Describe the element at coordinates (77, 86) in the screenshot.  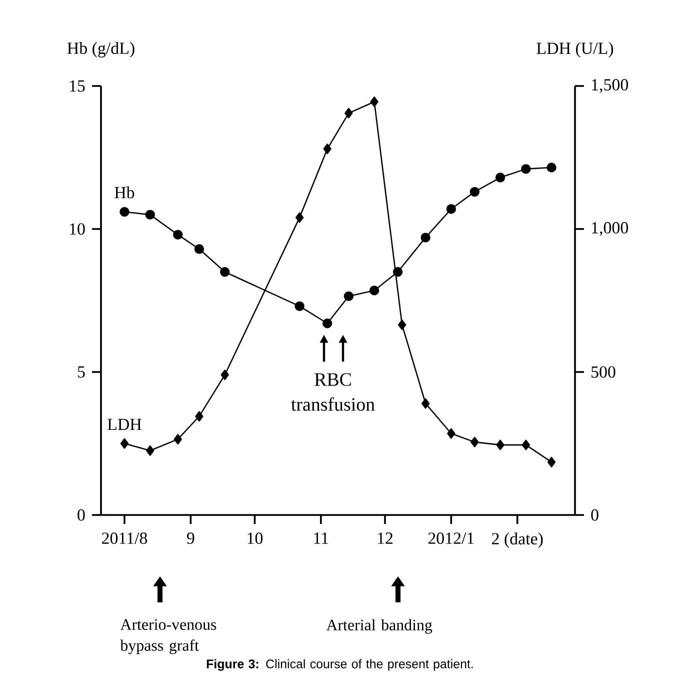
I see `y-tick-label: 15` at that location.